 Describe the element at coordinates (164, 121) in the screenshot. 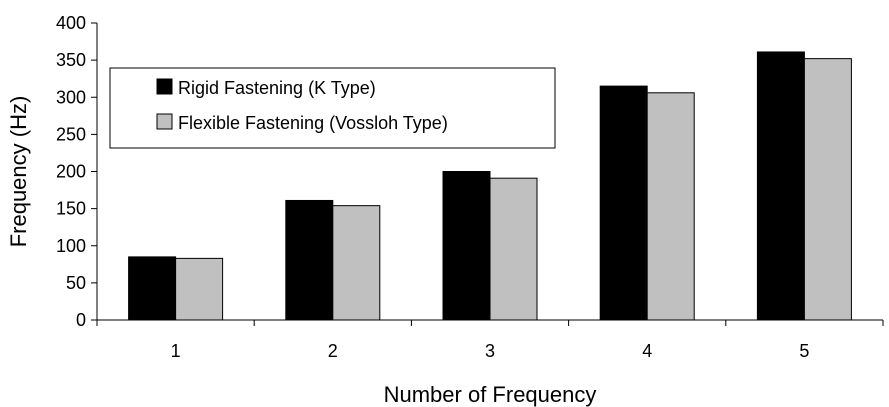

I see `legend-swatch-flexible` at that location.